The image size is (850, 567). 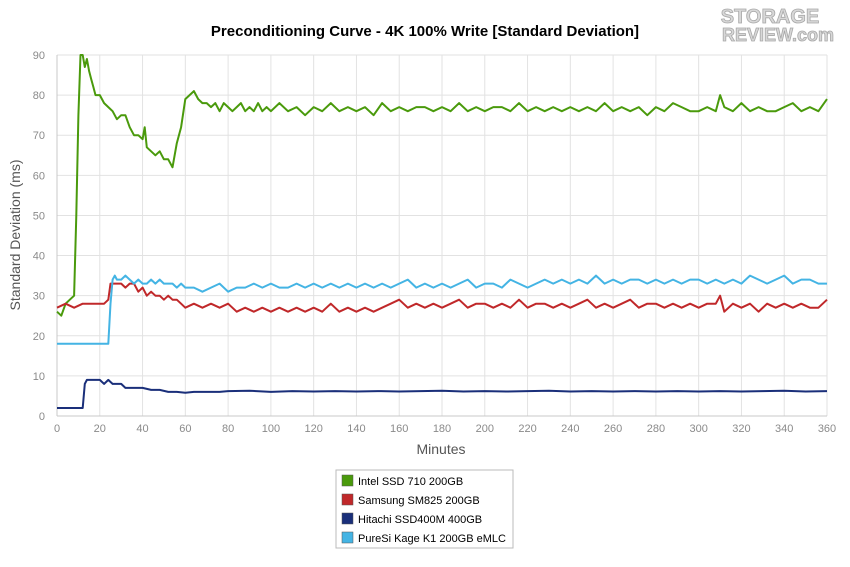 I want to click on x-tick-label: 220, so click(x=527, y=429).